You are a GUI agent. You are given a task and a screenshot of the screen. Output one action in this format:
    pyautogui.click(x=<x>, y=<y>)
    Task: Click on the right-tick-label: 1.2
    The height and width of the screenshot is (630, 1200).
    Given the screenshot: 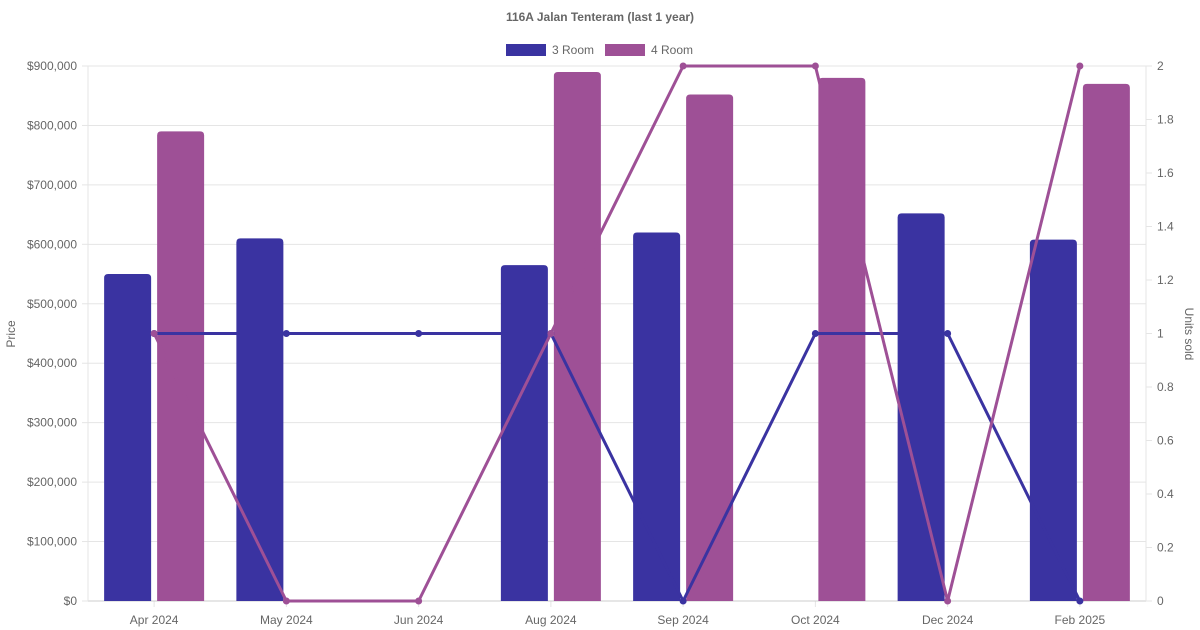 What is the action you would take?
    pyautogui.click(x=1165, y=280)
    